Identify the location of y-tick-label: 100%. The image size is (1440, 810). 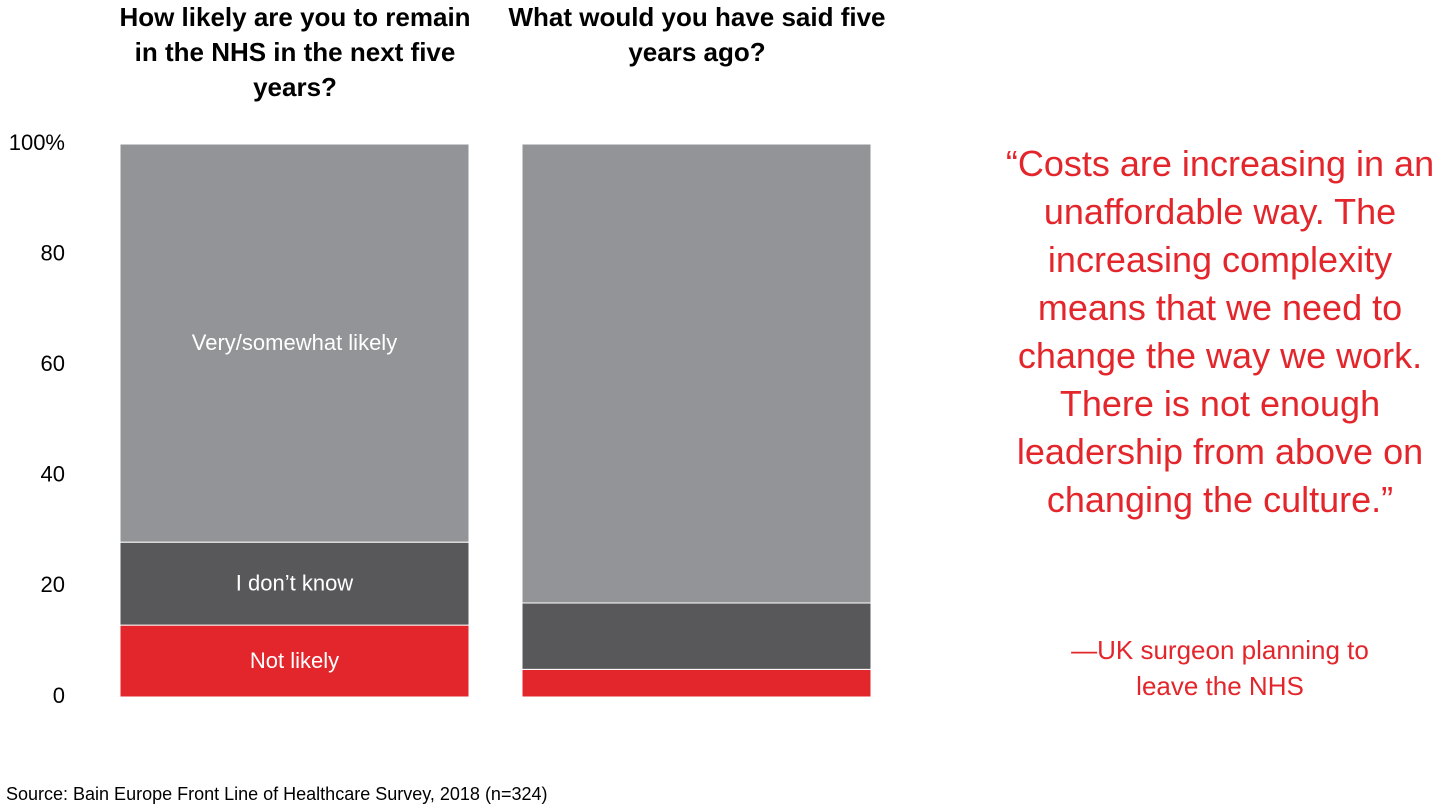
(37, 142).